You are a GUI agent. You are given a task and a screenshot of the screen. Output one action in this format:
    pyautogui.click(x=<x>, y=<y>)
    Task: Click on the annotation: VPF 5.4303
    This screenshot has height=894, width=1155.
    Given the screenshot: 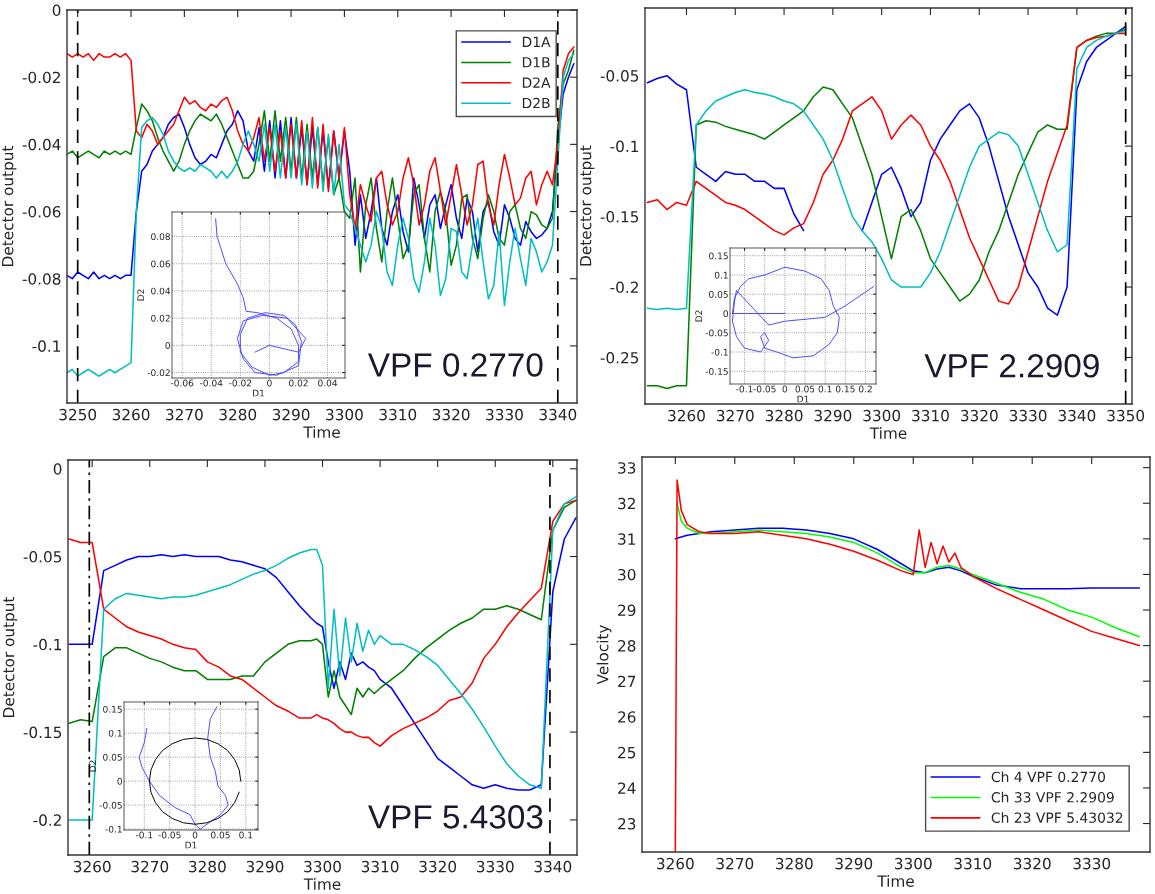 What is the action you would take?
    pyautogui.click(x=455, y=817)
    